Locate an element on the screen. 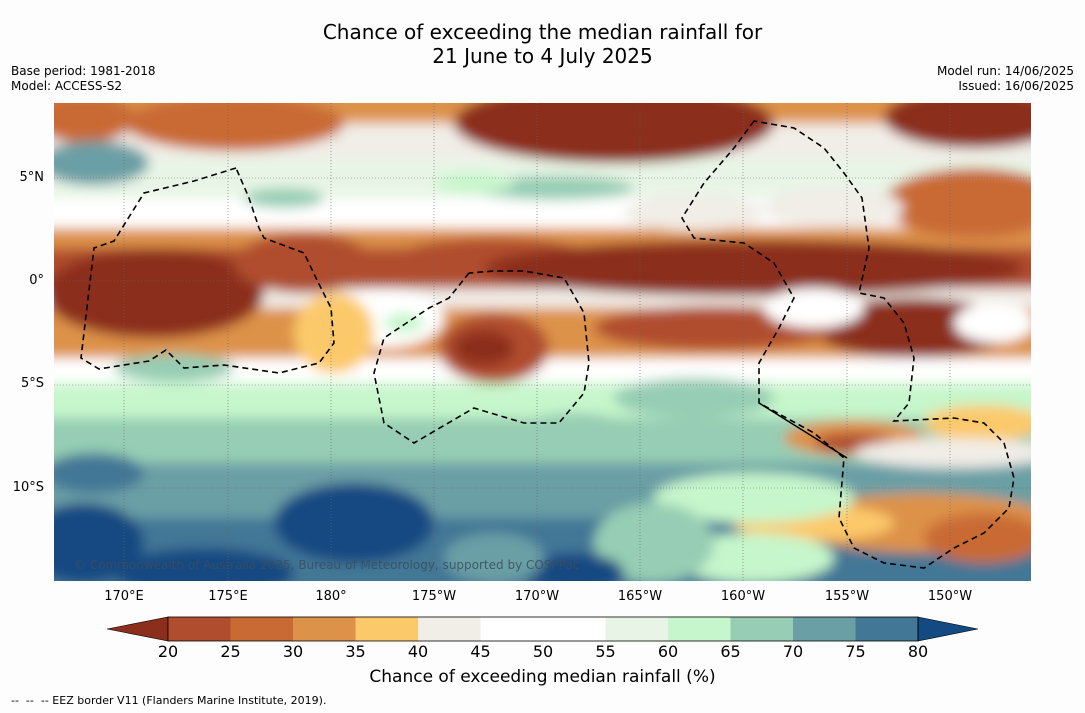  lat-label-5n: 5°N is located at coordinates (32, 177).